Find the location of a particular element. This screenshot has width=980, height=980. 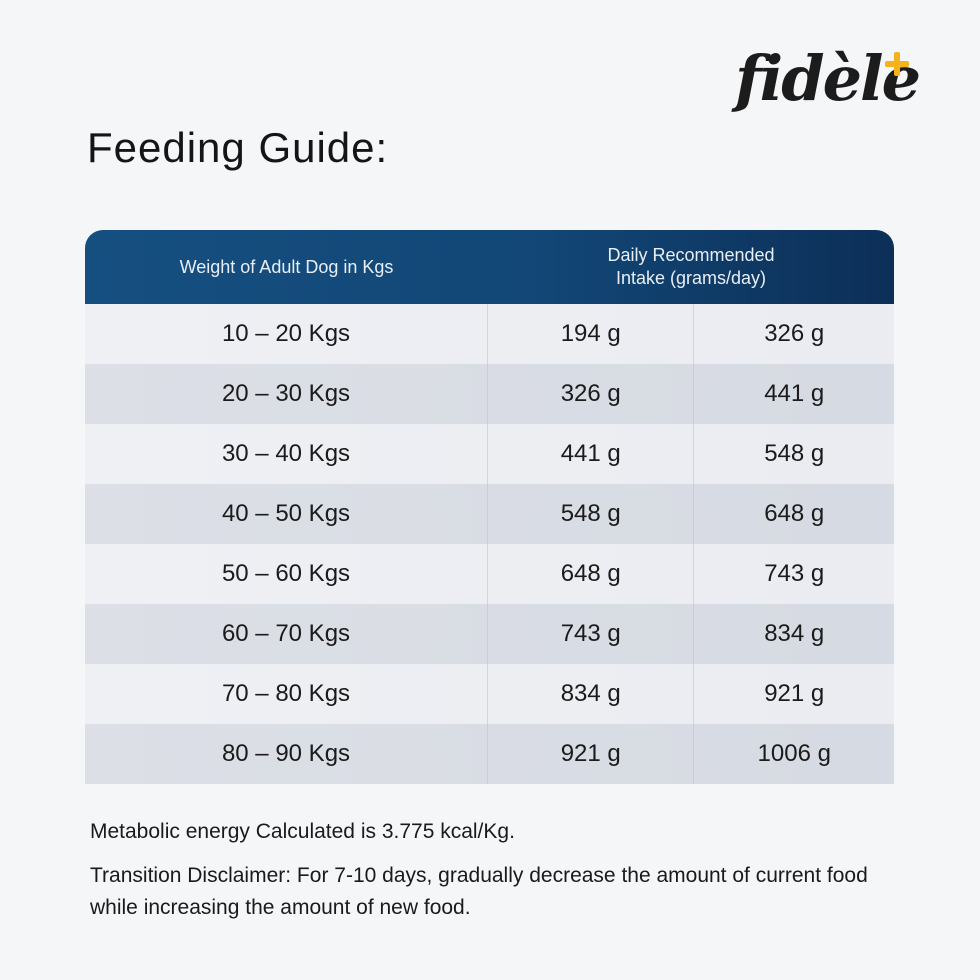

weight-cell: 70 – 80 Kgs is located at coordinates (286, 693).